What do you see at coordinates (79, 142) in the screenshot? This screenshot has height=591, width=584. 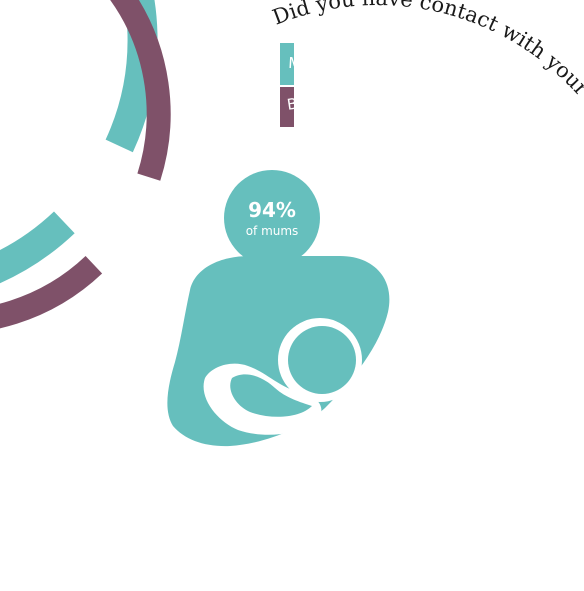 I see `arc-bar-mums` at bounding box center [79, 142].